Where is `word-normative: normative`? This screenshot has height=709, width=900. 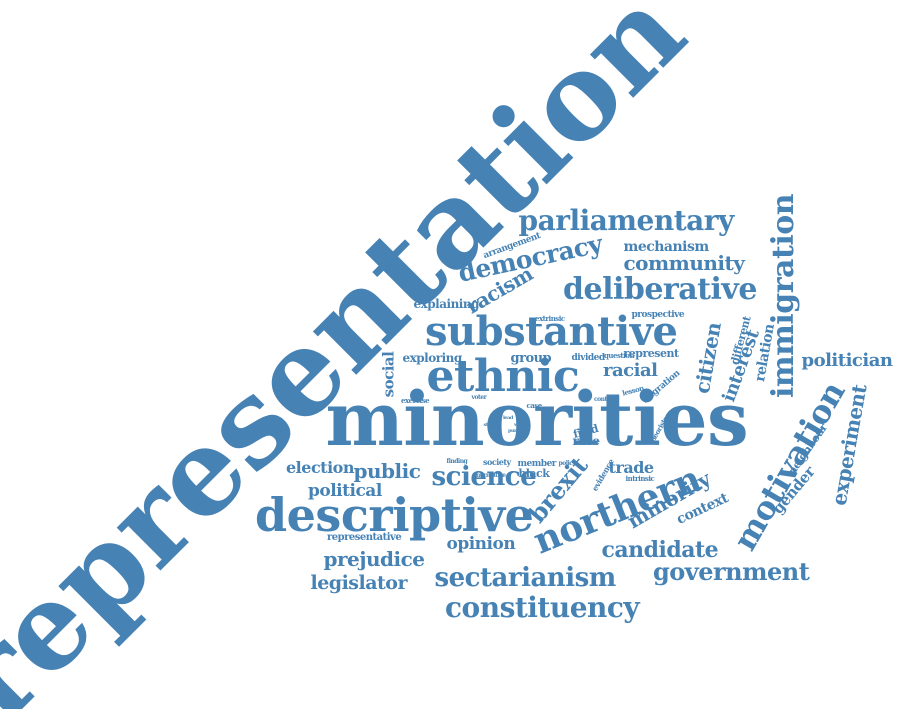
word-normative: normative is located at coordinates (491, 475).